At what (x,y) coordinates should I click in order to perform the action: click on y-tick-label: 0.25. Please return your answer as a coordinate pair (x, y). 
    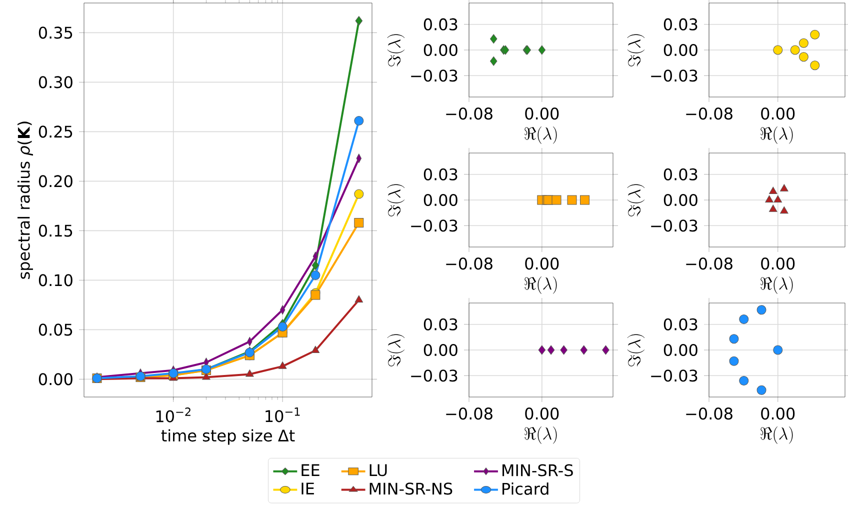
    Looking at the image, I should click on (55, 132).